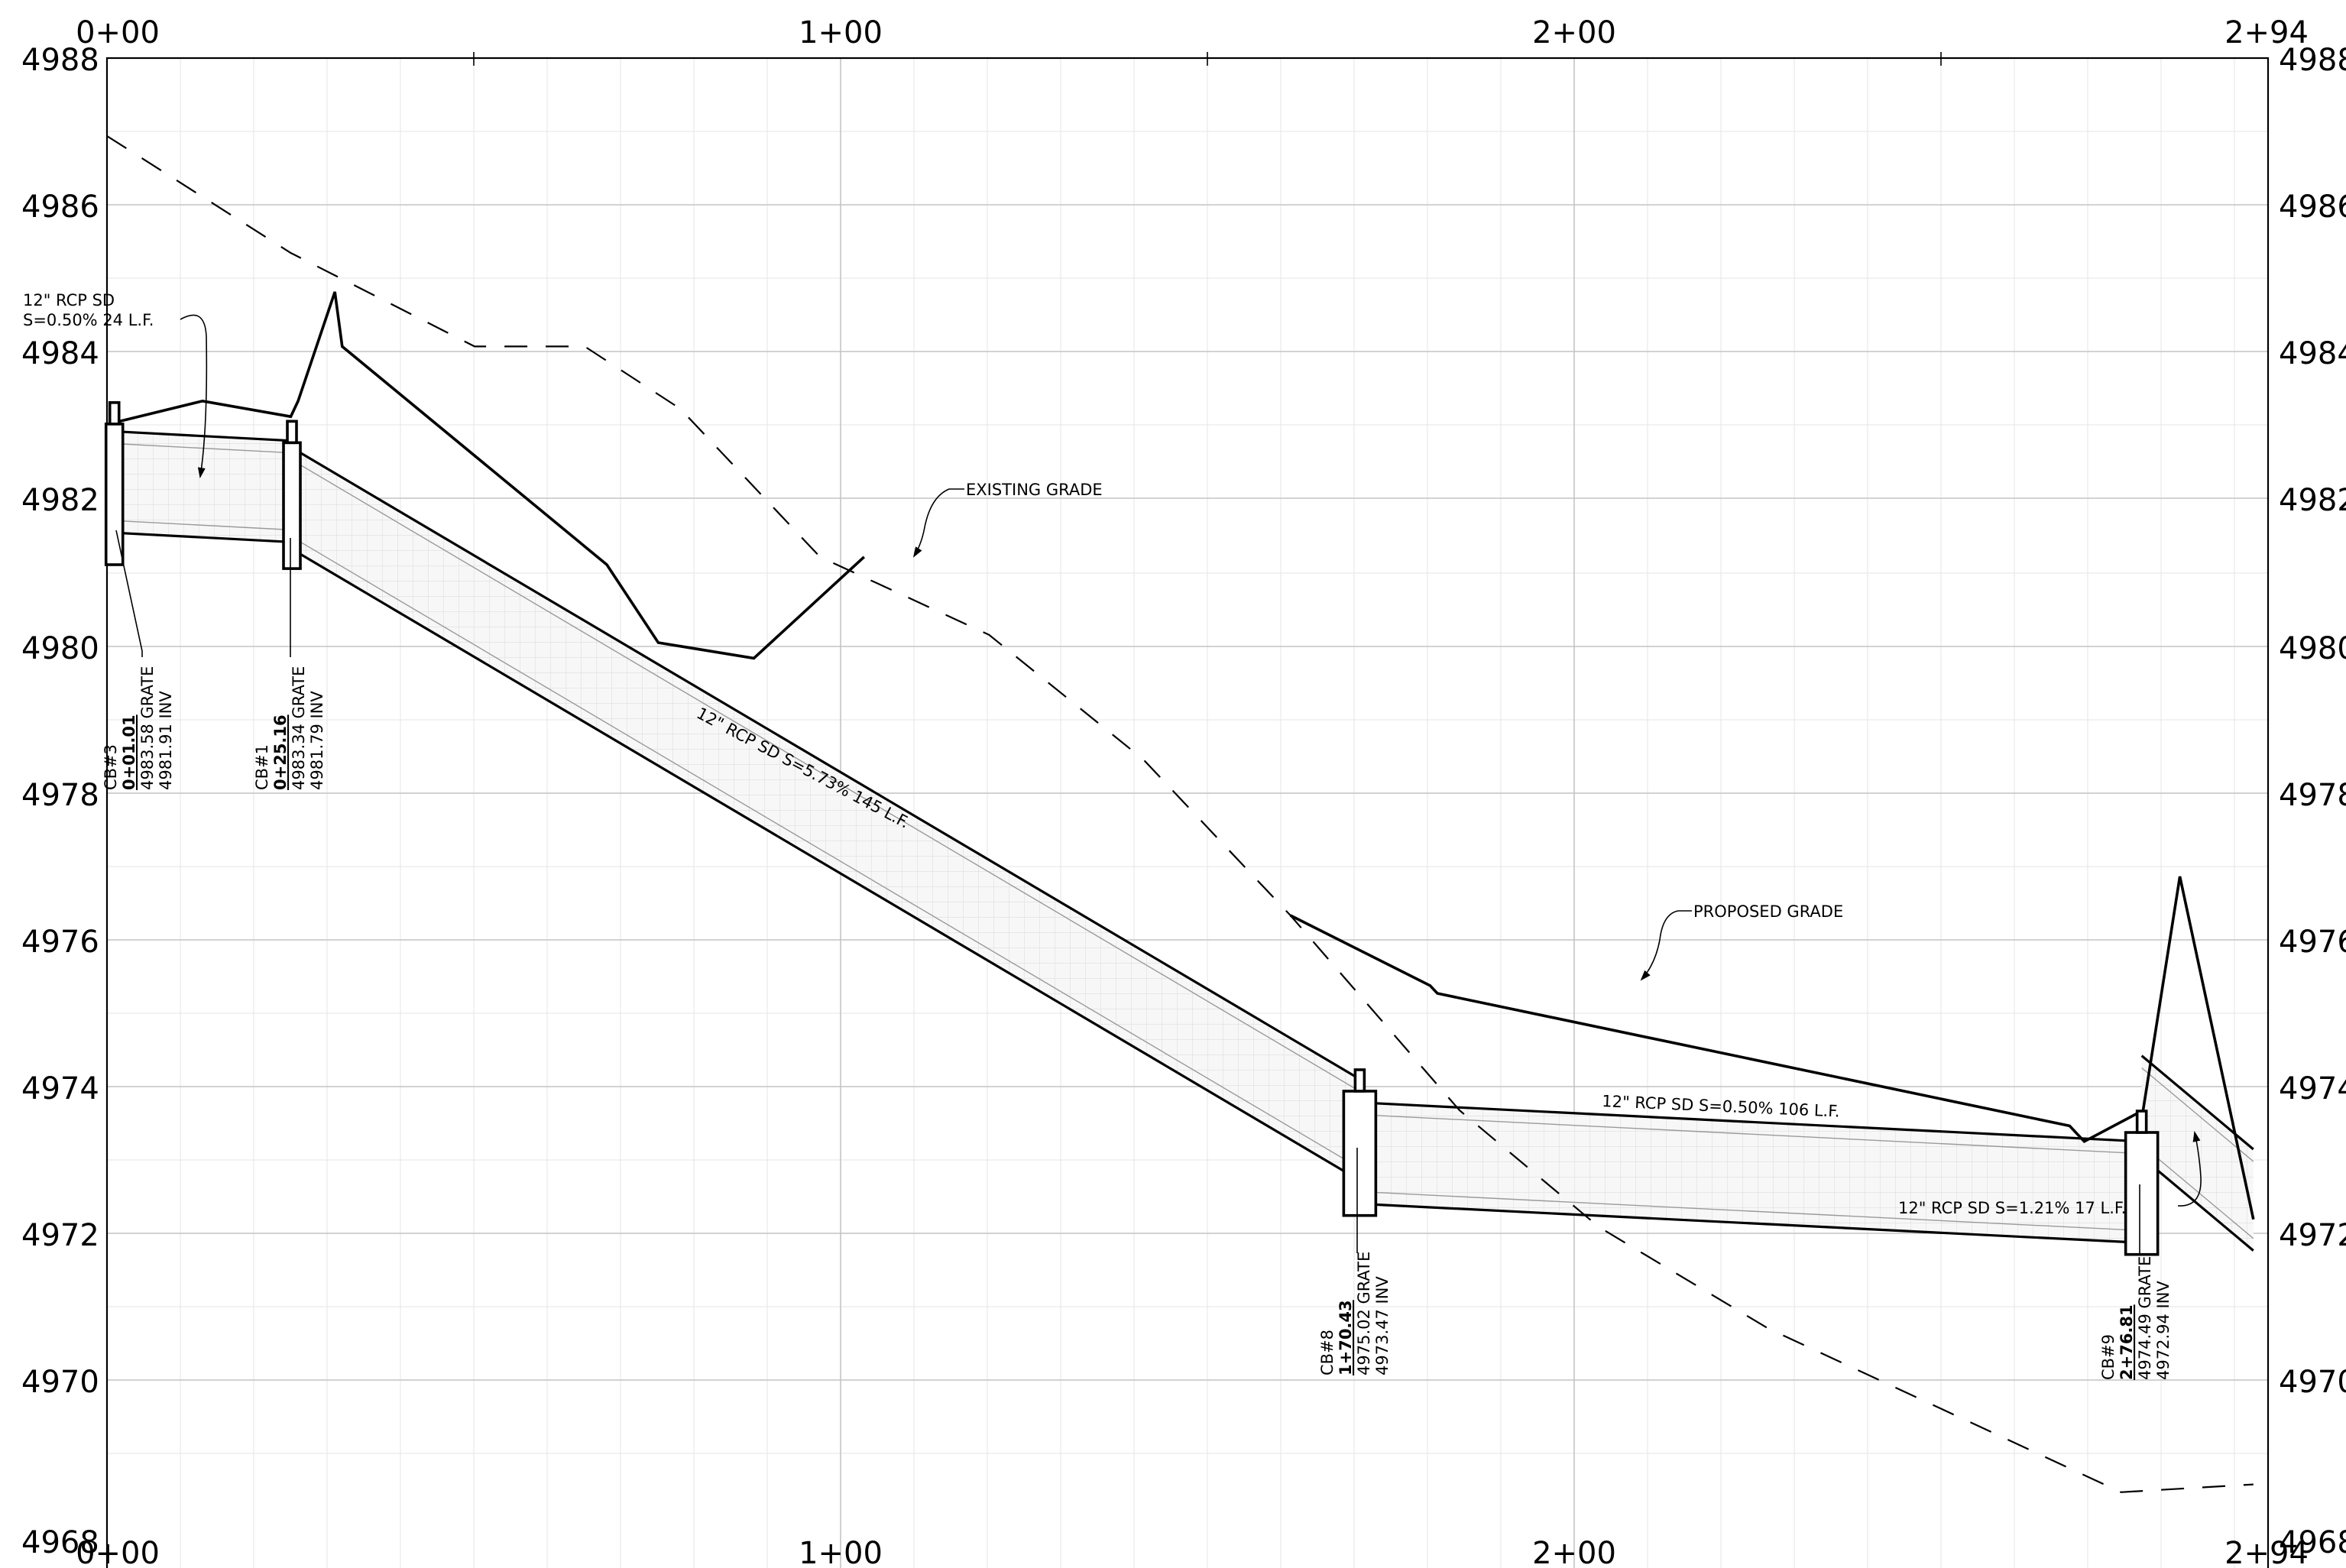 This screenshot has width=2346, height=1568. I want to click on structure-label-cb1: CB#1 0+25.16 4983.34 GRATE 4981.79 INV, so click(289, 728).